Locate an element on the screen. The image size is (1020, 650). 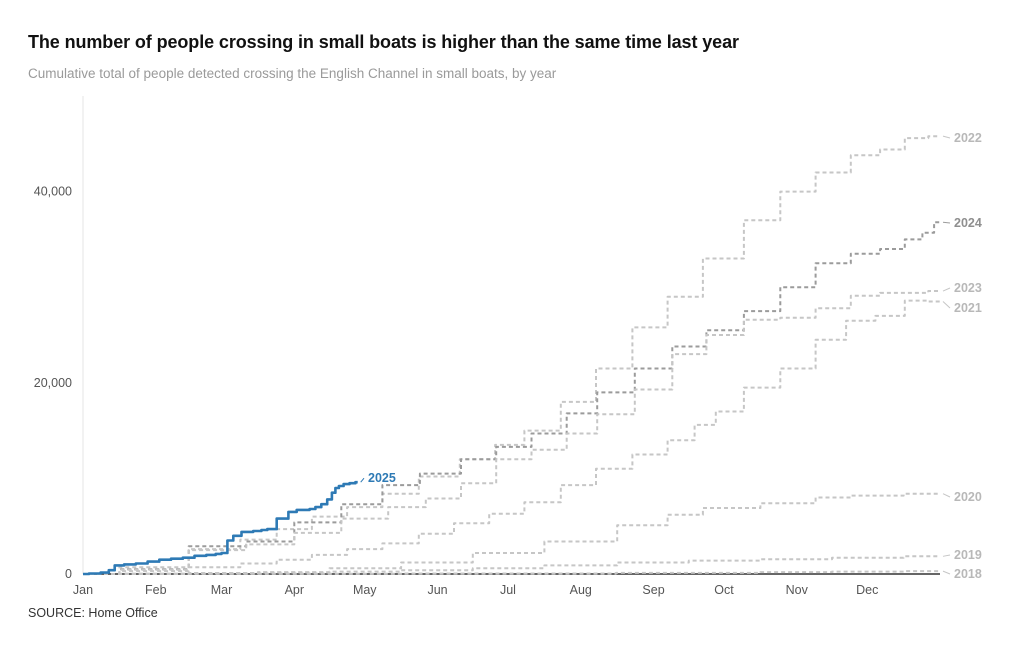
x-tick-label: Jan is located at coordinates (83, 590).